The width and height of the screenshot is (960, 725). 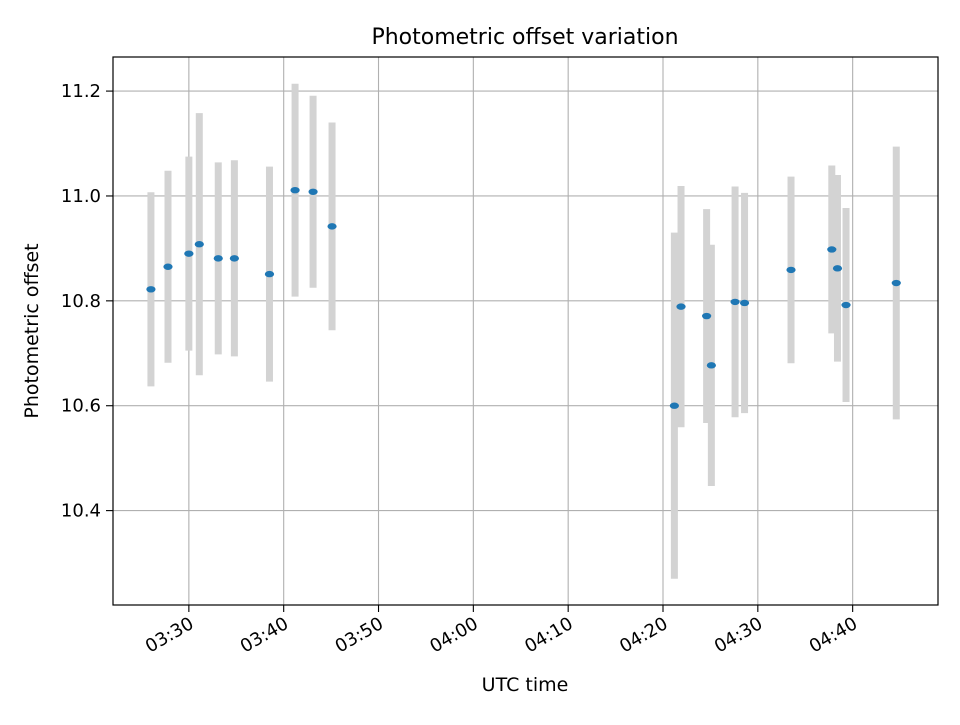 What do you see at coordinates (524, 37) in the screenshot?
I see `chart-title: Photometric offset variation` at bounding box center [524, 37].